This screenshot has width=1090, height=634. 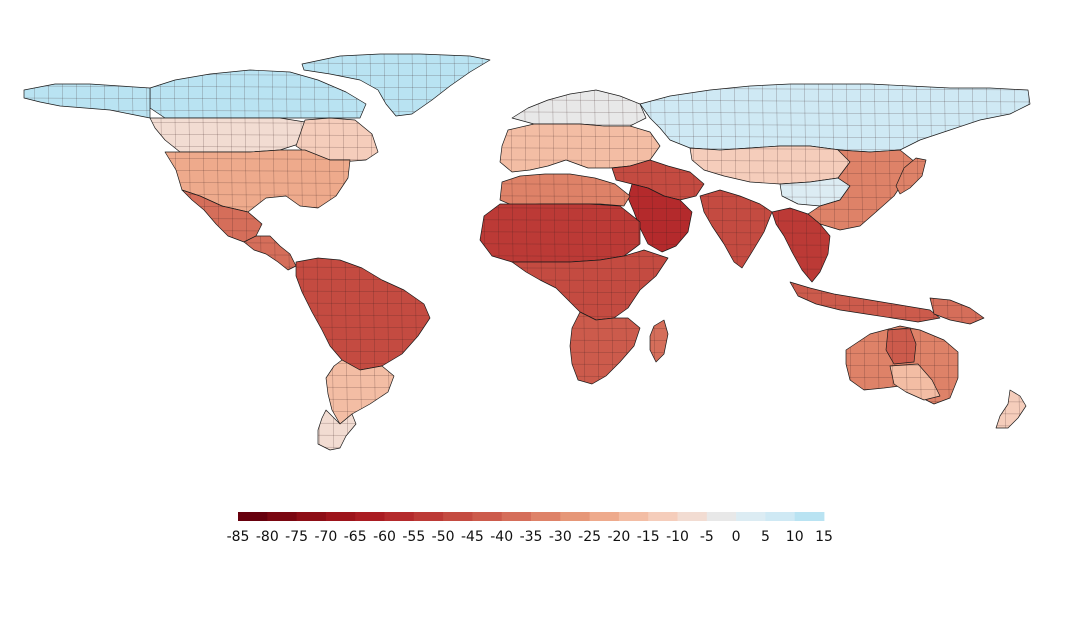 I want to click on region-china, so click(x=861, y=190).